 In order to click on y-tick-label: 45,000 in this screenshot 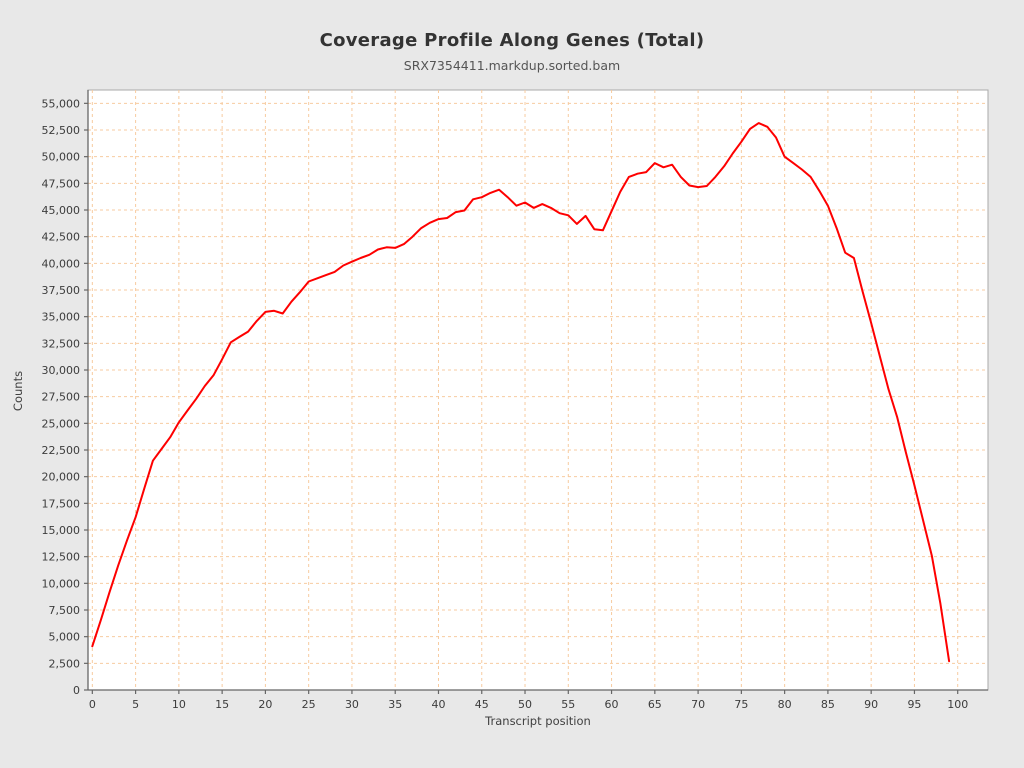, I will do `click(61, 210)`.